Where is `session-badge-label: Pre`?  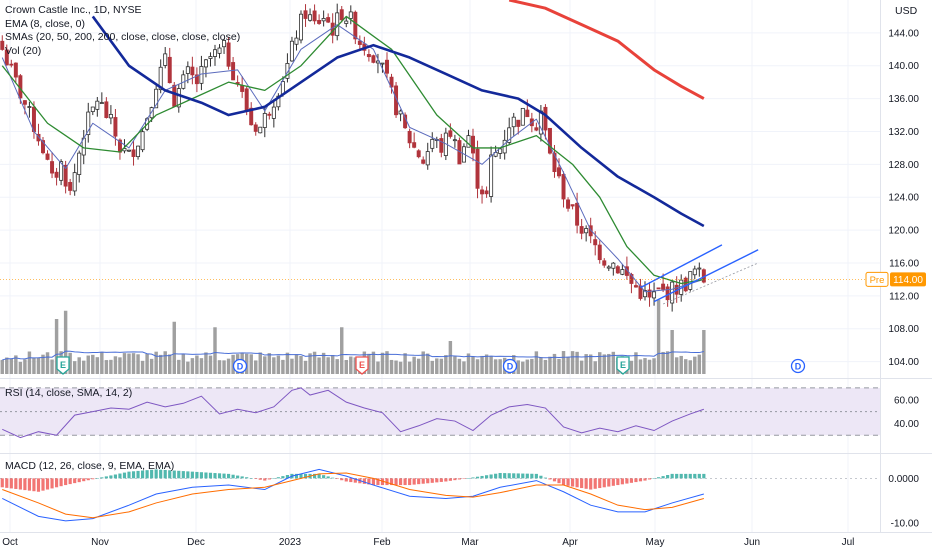
session-badge-label: Pre is located at coordinates (877, 280).